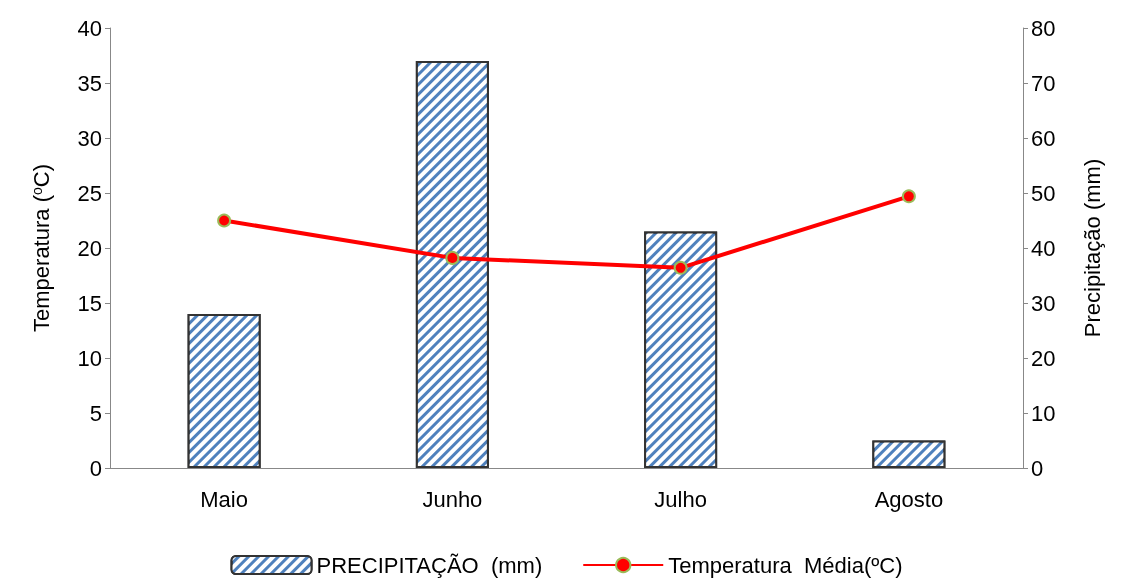 Image resolution: width=1133 pixels, height=581 pixels. Describe the element at coordinates (429, 565) in the screenshot. I see `legend-label: PRECIPITAÇÃO (mm)` at that location.